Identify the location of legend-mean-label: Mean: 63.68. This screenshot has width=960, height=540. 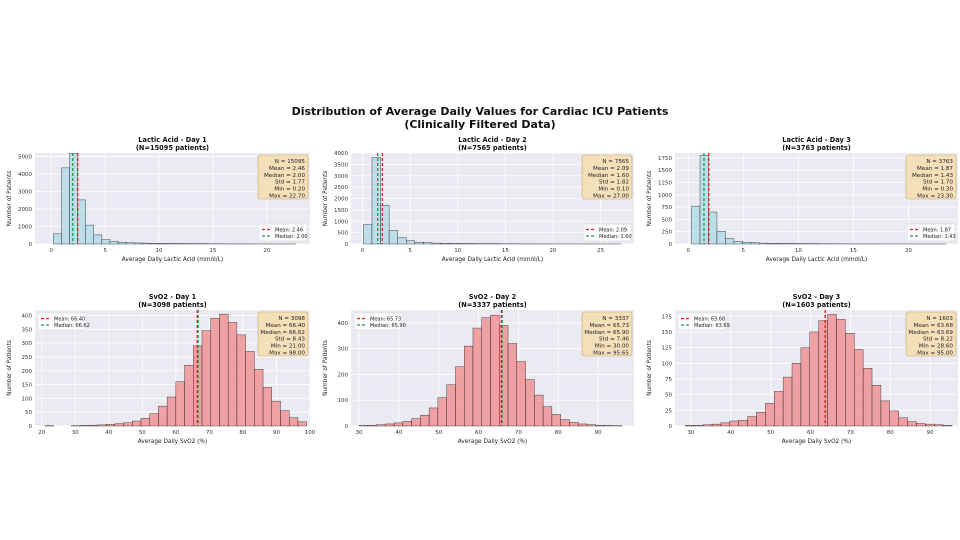
(709, 319).